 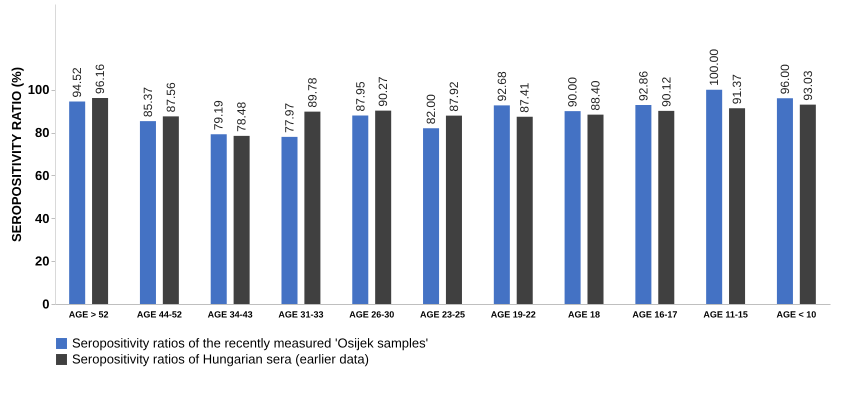 What do you see at coordinates (431, 109) in the screenshot?
I see `data-label: 82.00` at bounding box center [431, 109].